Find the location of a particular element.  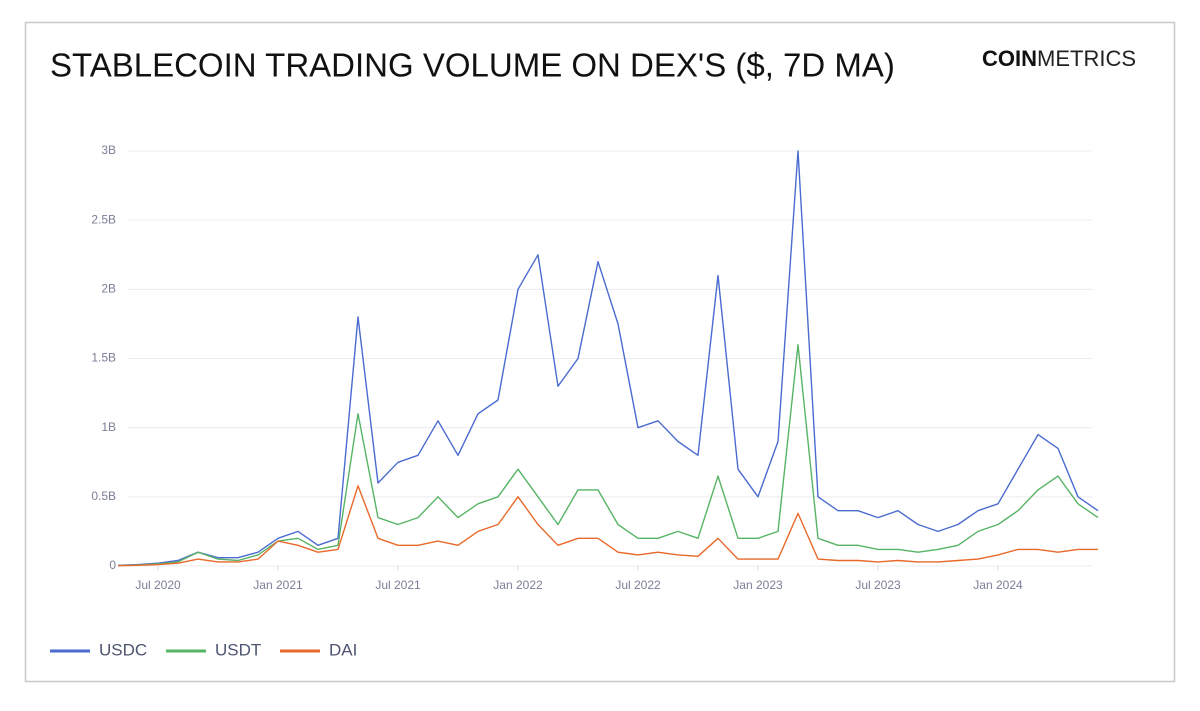

y-tick-label: 3B is located at coordinates (108, 150).